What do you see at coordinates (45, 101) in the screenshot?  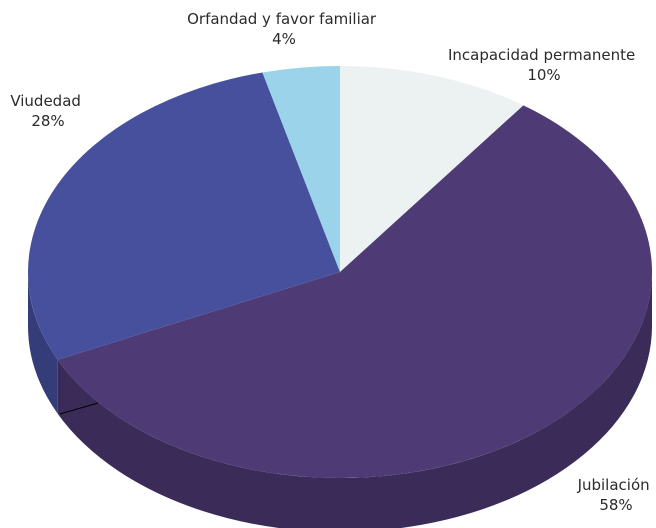 I see `category-name-viudedad: Viudedad` at bounding box center [45, 101].